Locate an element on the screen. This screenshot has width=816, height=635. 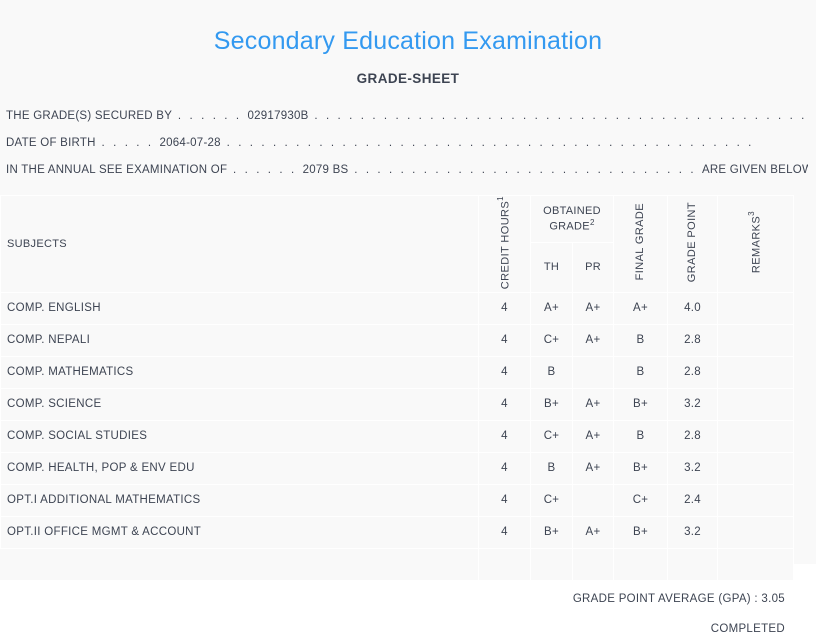
column-header-final-grade-label: FINAL GRADE is located at coordinates (640, 242).